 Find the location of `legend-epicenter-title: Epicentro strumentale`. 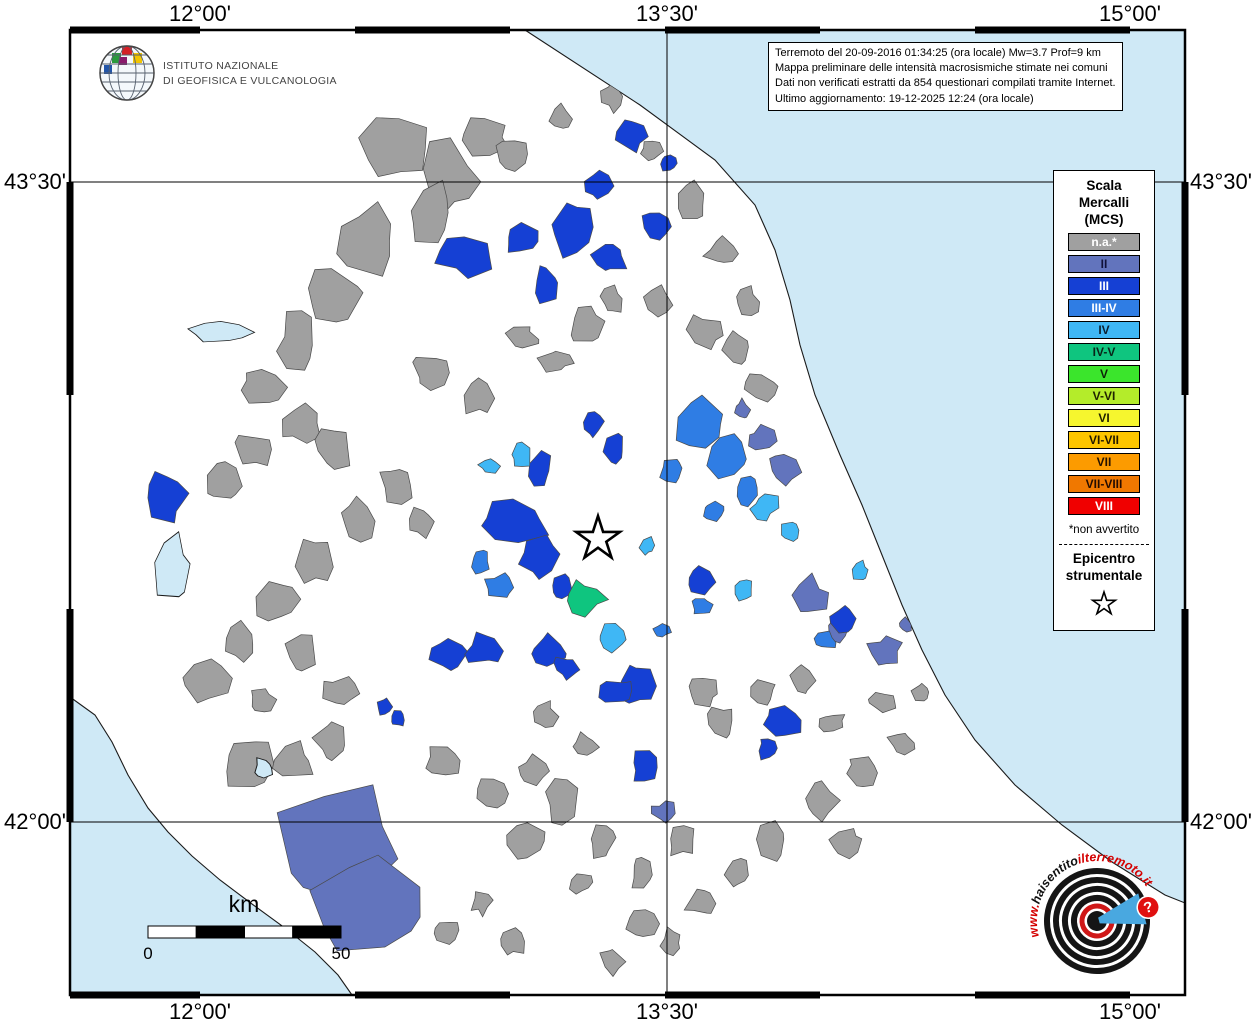

legend-epicenter-title: Epicentro strumentale is located at coordinates (1104, 566).